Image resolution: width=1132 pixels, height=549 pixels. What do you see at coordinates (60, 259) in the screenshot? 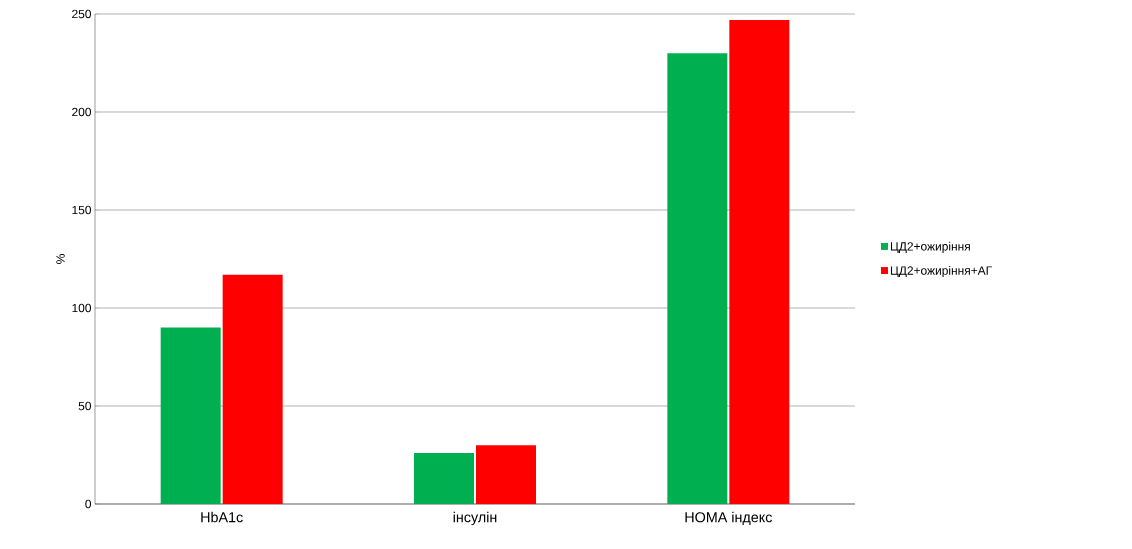
I see `y-axis-title: %` at bounding box center [60, 259].